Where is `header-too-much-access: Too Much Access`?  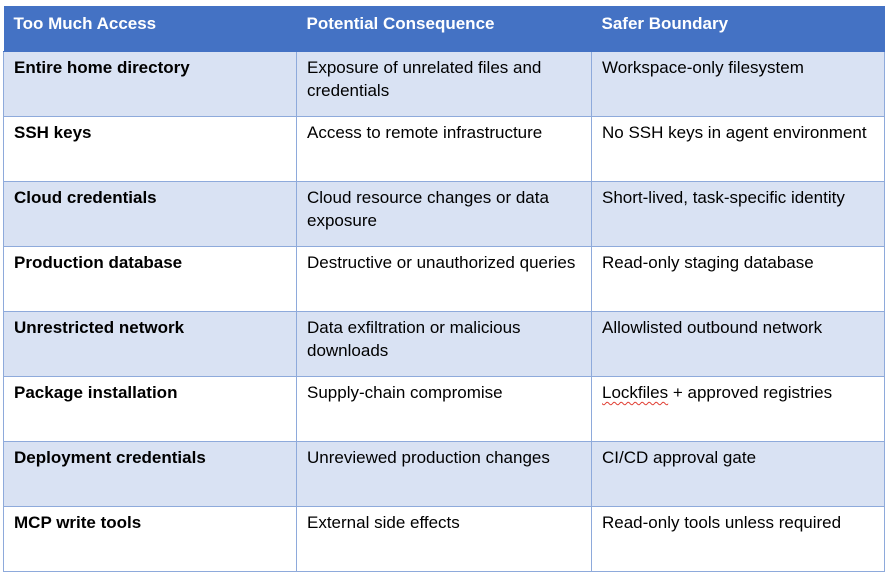
header-too-much-access: Too Much Access is located at coordinates (150, 29).